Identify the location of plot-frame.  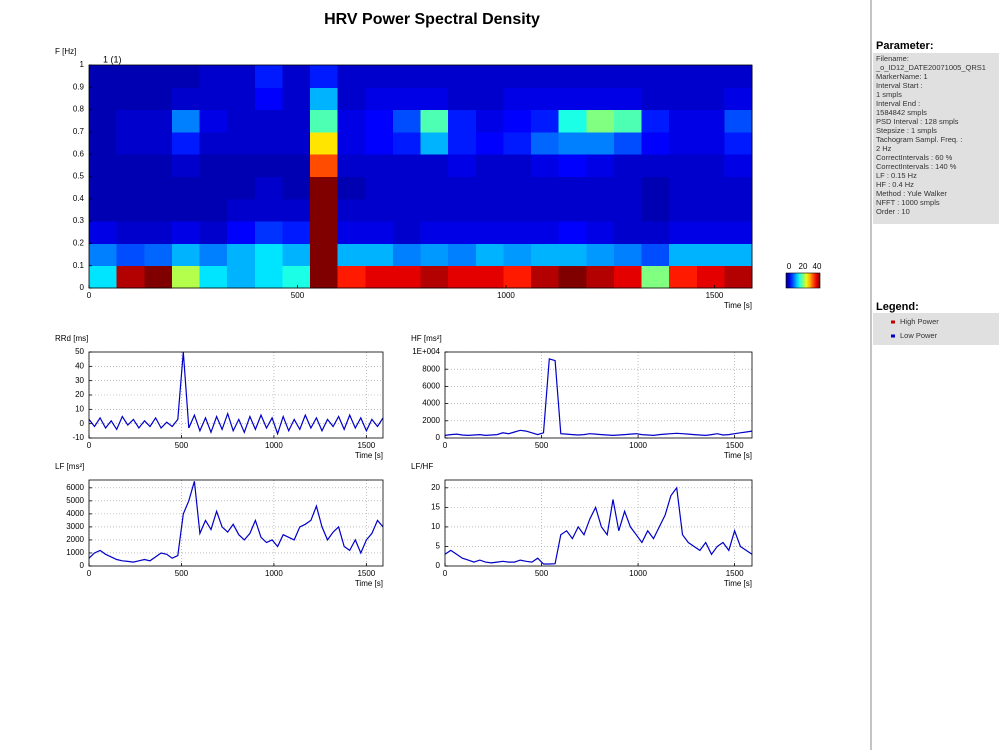
(236, 395).